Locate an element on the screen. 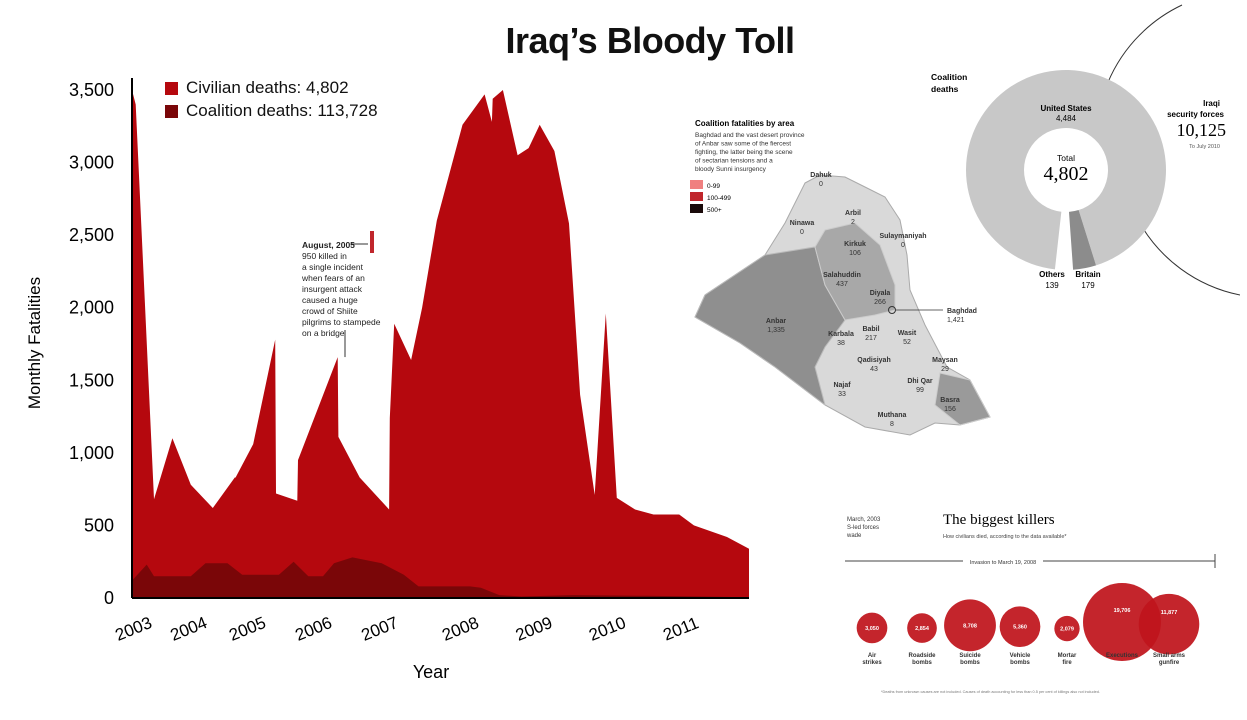 The height and width of the screenshot is (720, 1247). map-province-value: 43 is located at coordinates (874, 369).